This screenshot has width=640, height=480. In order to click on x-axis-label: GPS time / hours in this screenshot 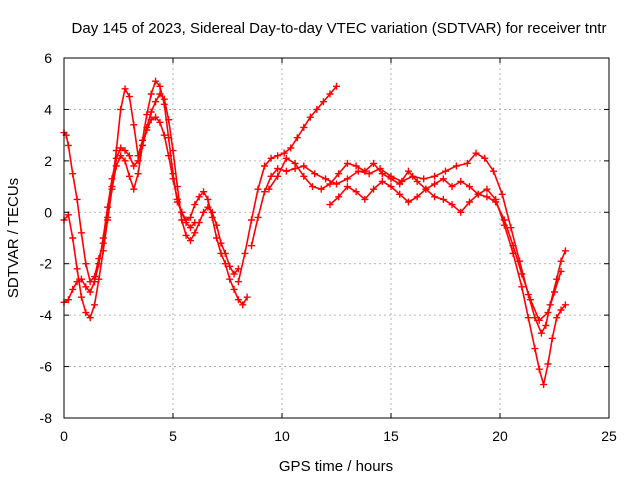, I will do `click(336, 466)`.